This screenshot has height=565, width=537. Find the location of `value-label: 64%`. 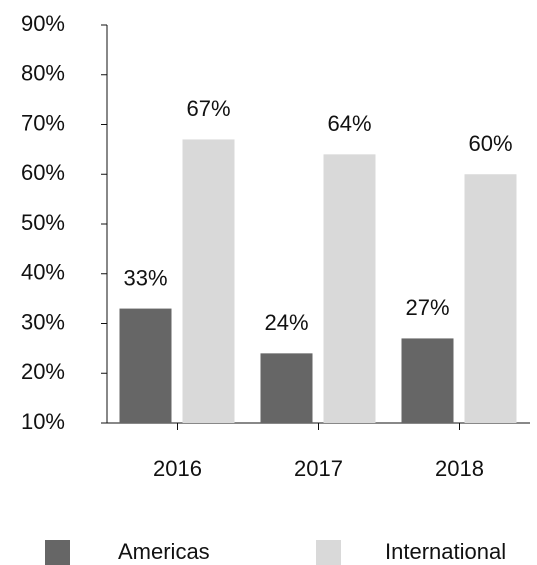

value-label: 64% is located at coordinates (349, 123).